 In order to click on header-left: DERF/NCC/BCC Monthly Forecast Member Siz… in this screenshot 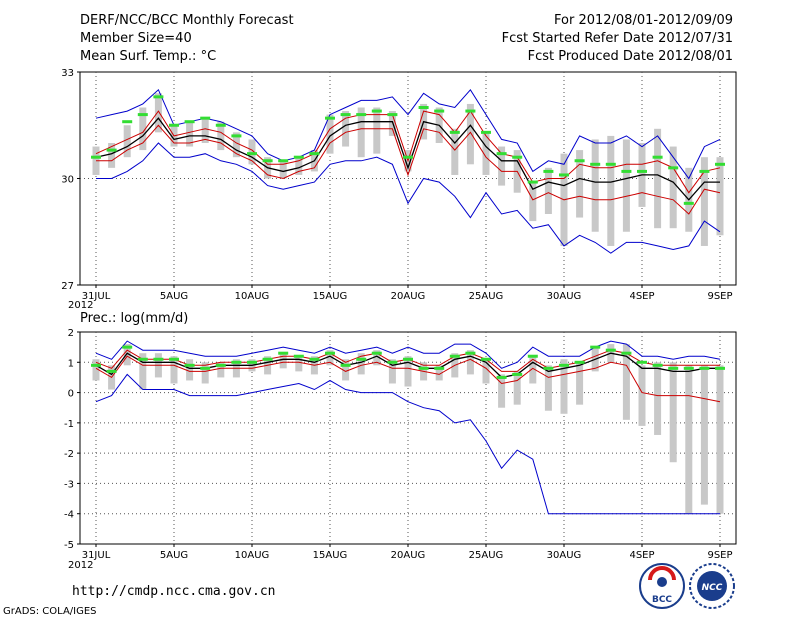, I will do `click(187, 38)`.